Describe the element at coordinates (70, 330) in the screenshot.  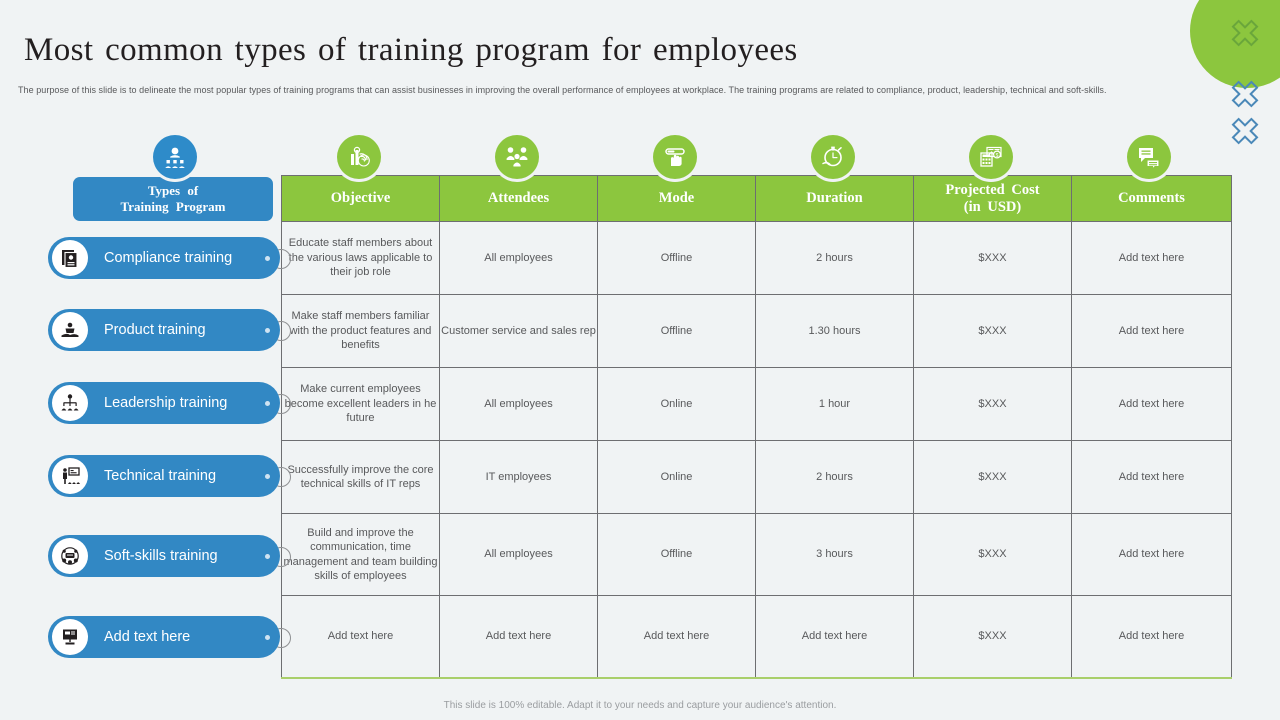
I see `product-hand-icon` at that location.